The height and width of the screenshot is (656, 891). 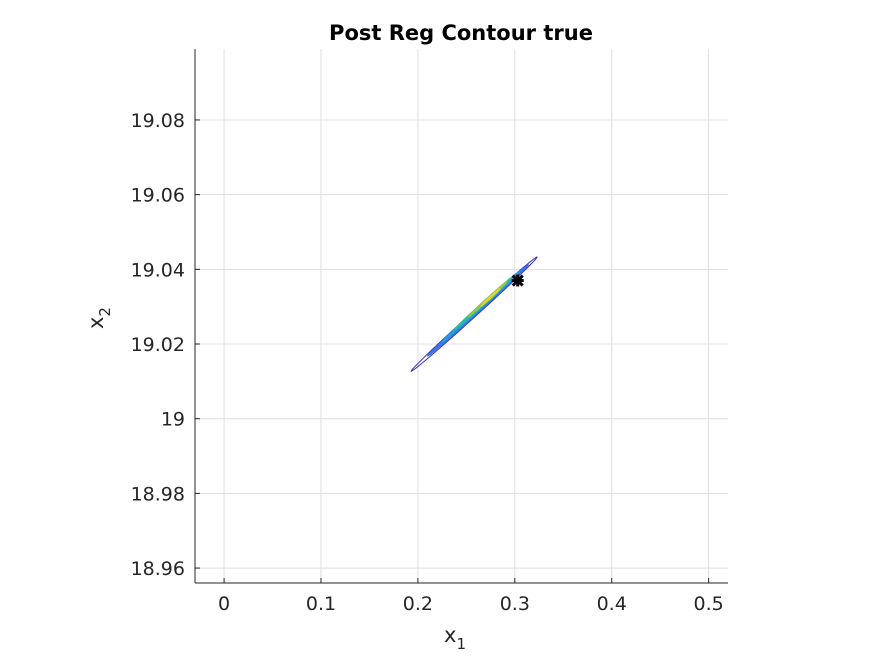 What do you see at coordinates (461, 33) in the screenshot?
I see `chart-title: Post Reg Contour true` at bounding box center [461, 33].